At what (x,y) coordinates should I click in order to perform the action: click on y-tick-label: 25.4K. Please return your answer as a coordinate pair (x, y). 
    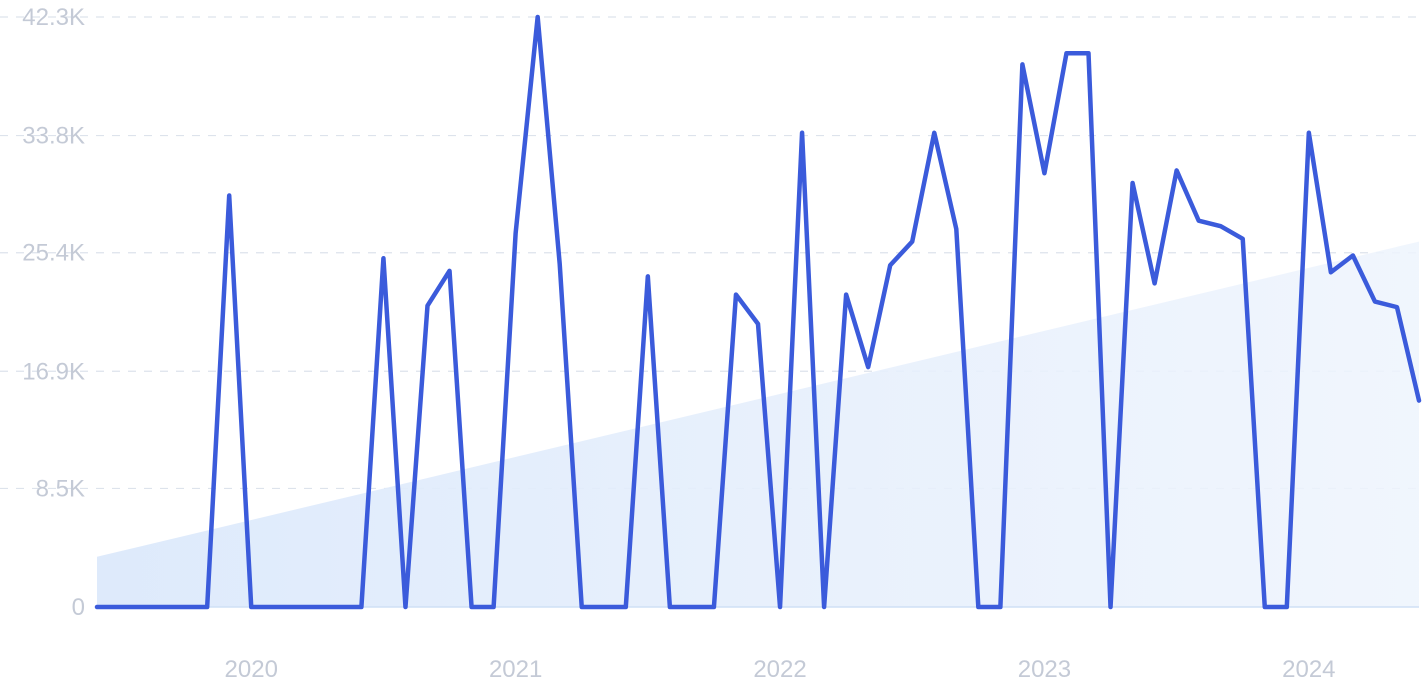
    Looking at the image, I should click on (53, 253).